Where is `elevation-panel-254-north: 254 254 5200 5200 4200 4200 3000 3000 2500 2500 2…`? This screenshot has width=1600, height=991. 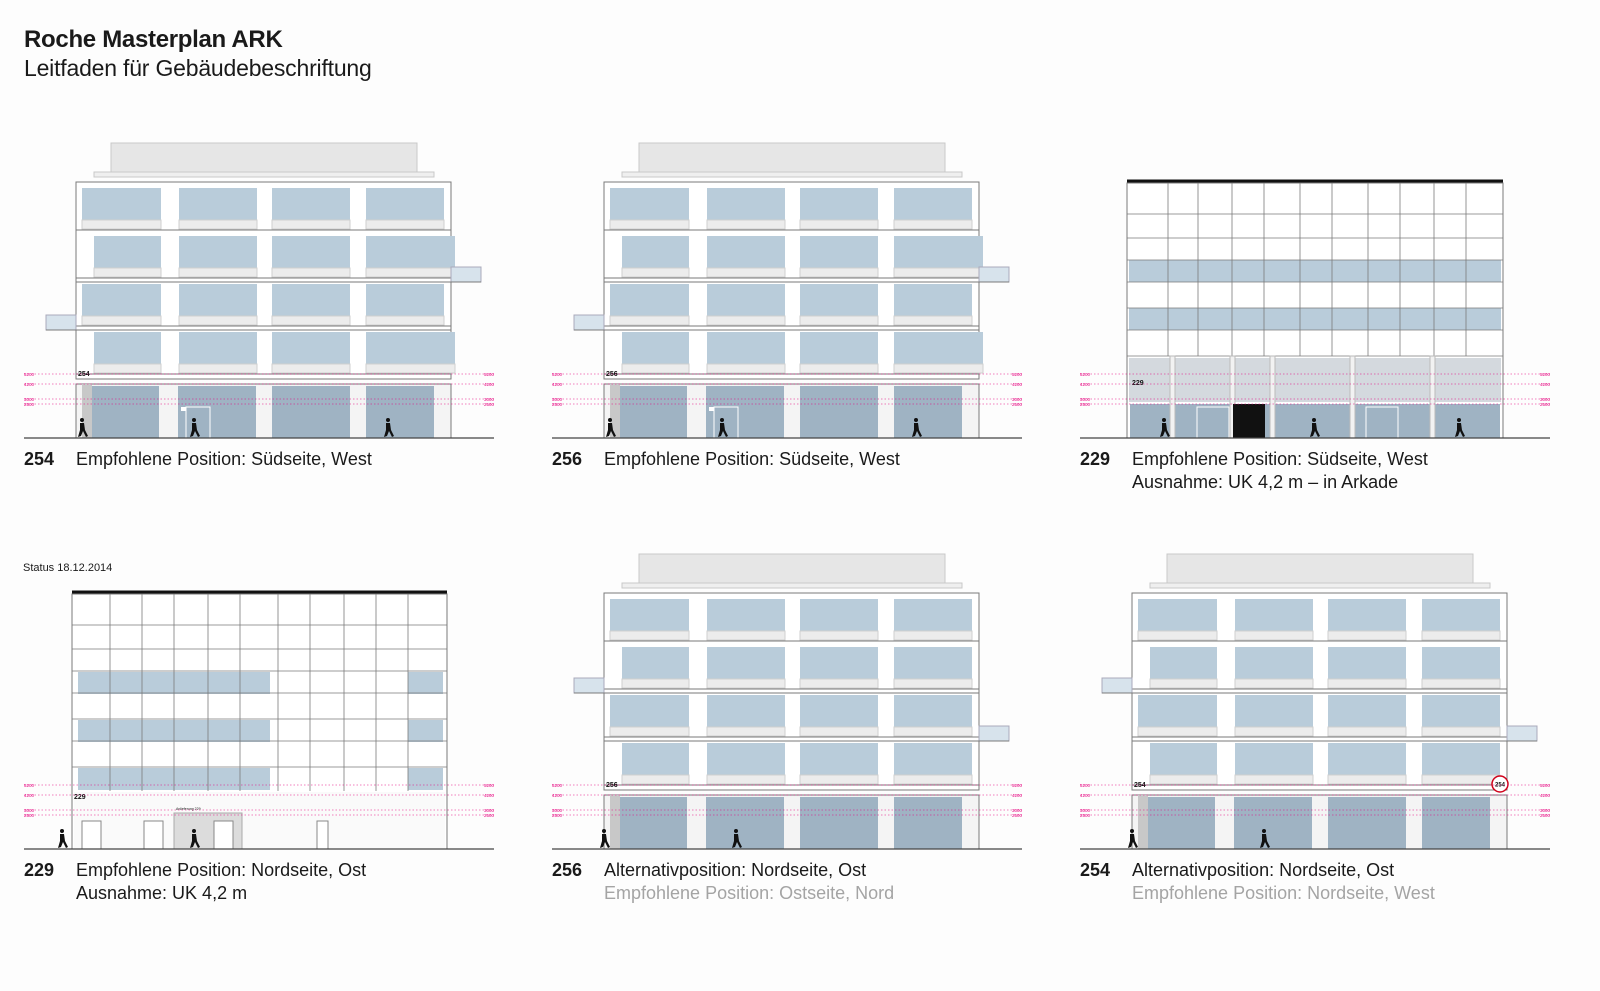
elevation-panel-254-north: 254 254 5200 5200 4200 4200 3000 3000 2500 2500 2… is located at coordinates (1340, 727).